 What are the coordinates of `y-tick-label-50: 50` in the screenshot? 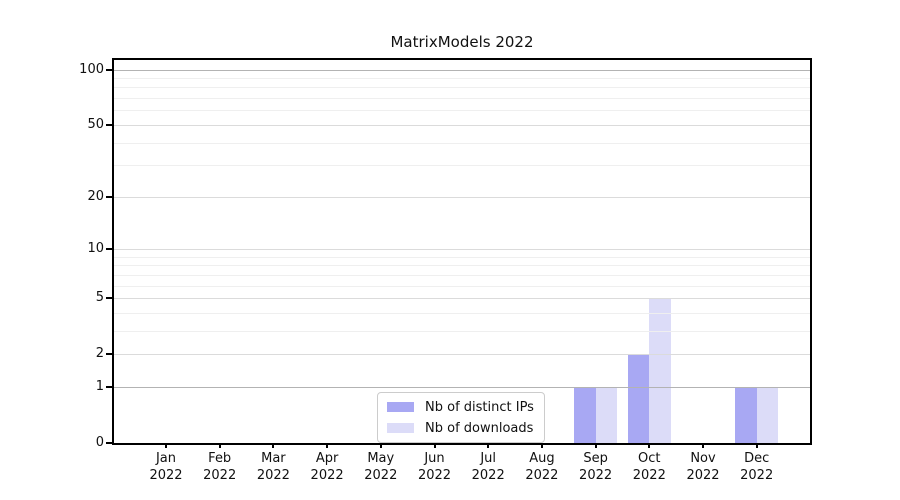 It's located at (95, 124).